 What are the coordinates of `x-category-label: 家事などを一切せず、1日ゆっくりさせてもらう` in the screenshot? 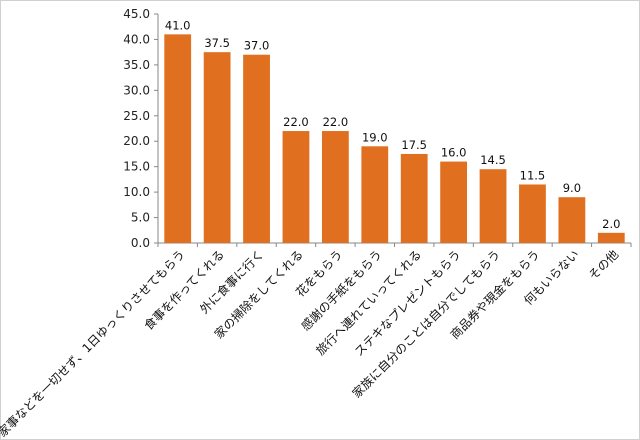 It's located at (94, 343).